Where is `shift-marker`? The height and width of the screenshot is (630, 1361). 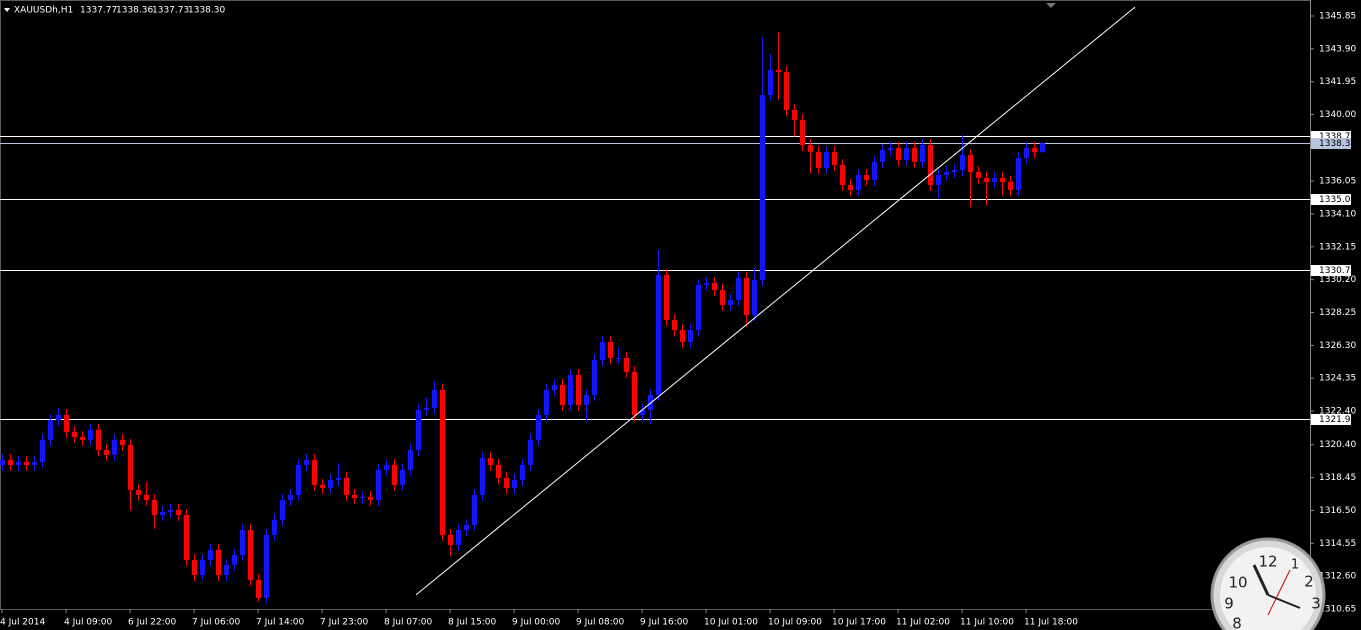 shift-marker is located at coordinates (1051, 5).